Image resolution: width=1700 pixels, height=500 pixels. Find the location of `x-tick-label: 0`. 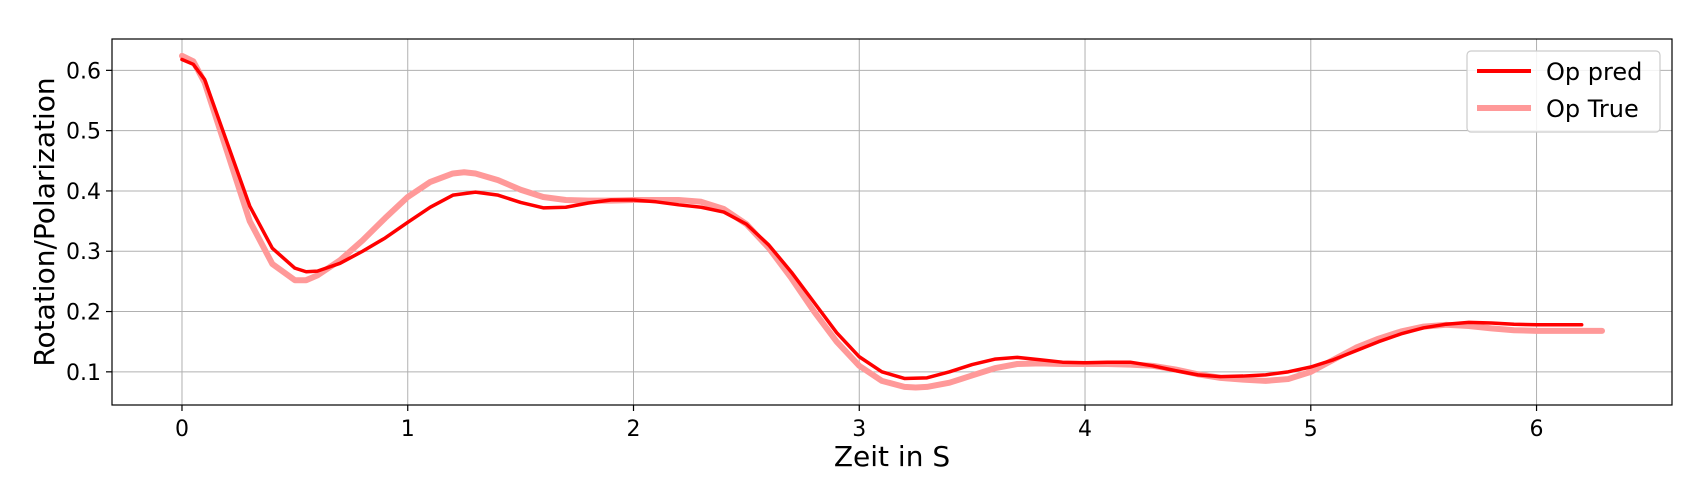

x-tick-label: 0 is located at coordinates (182, 429).